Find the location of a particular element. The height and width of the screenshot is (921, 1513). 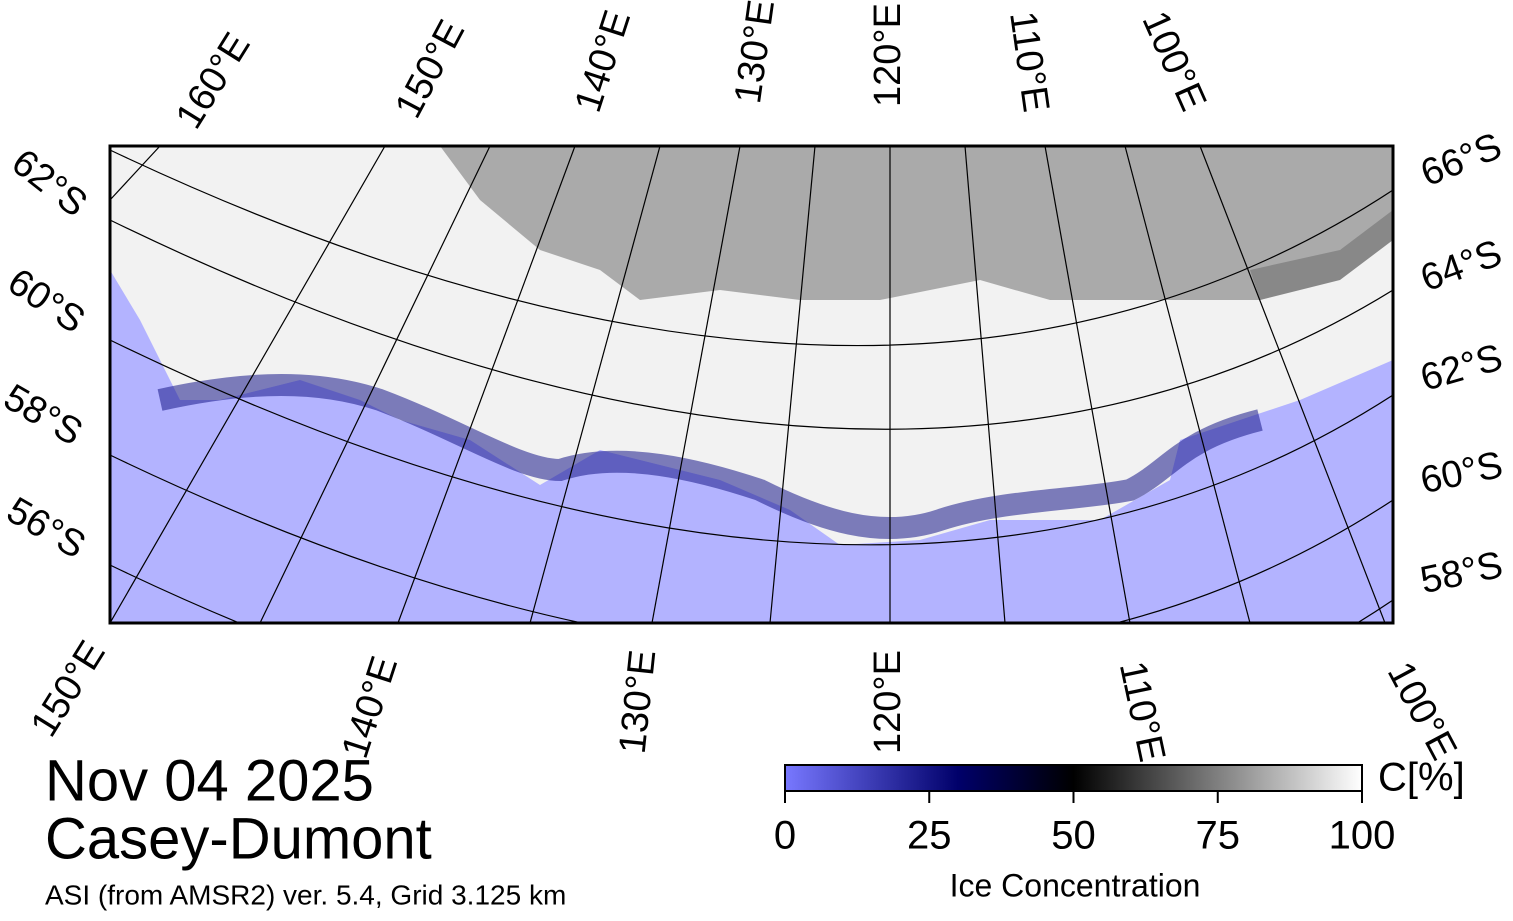

date: Nov 04 2025 is located at coordinates (209, 780).